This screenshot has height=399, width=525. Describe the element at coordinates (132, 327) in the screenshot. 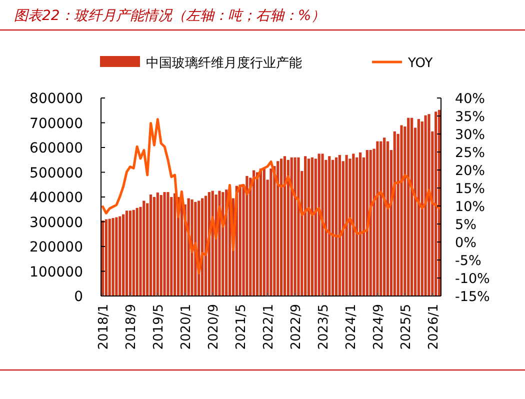

I see `x-tick-label: 2018/9` at that location.